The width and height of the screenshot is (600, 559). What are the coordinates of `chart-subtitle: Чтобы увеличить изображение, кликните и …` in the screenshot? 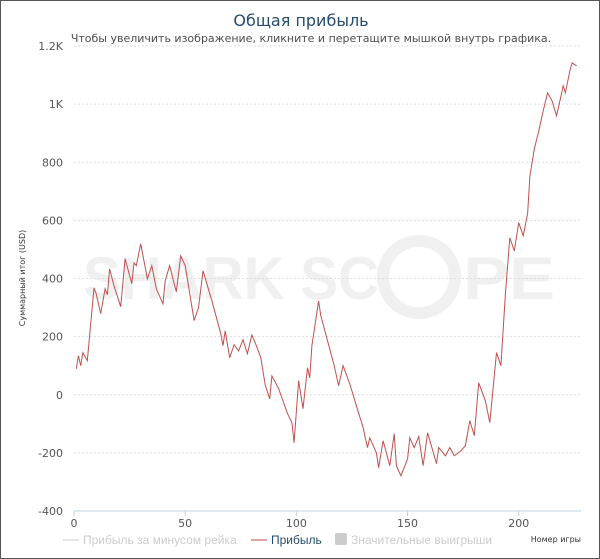 It's located at (311, 38).